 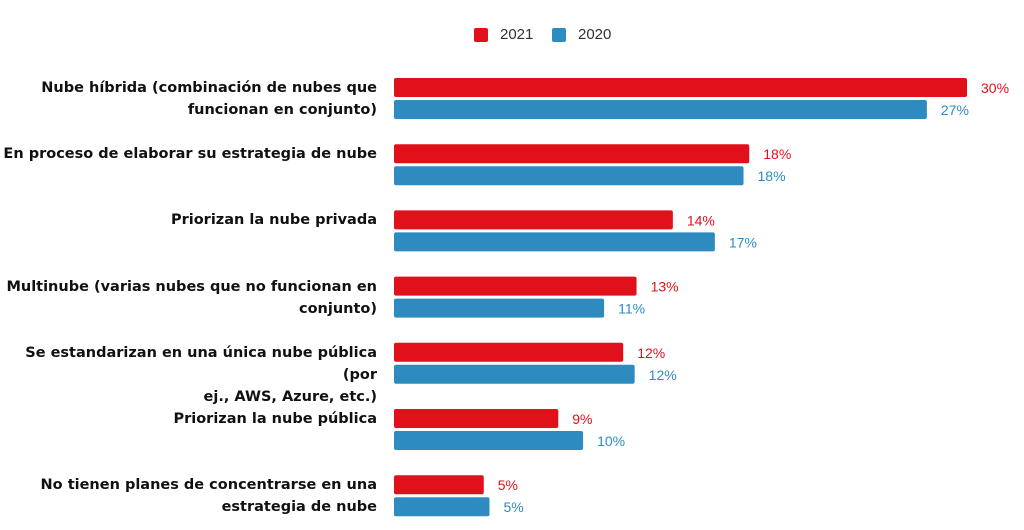 I want to click on bar-group: 14% 17%, so click(x=575, y=231).